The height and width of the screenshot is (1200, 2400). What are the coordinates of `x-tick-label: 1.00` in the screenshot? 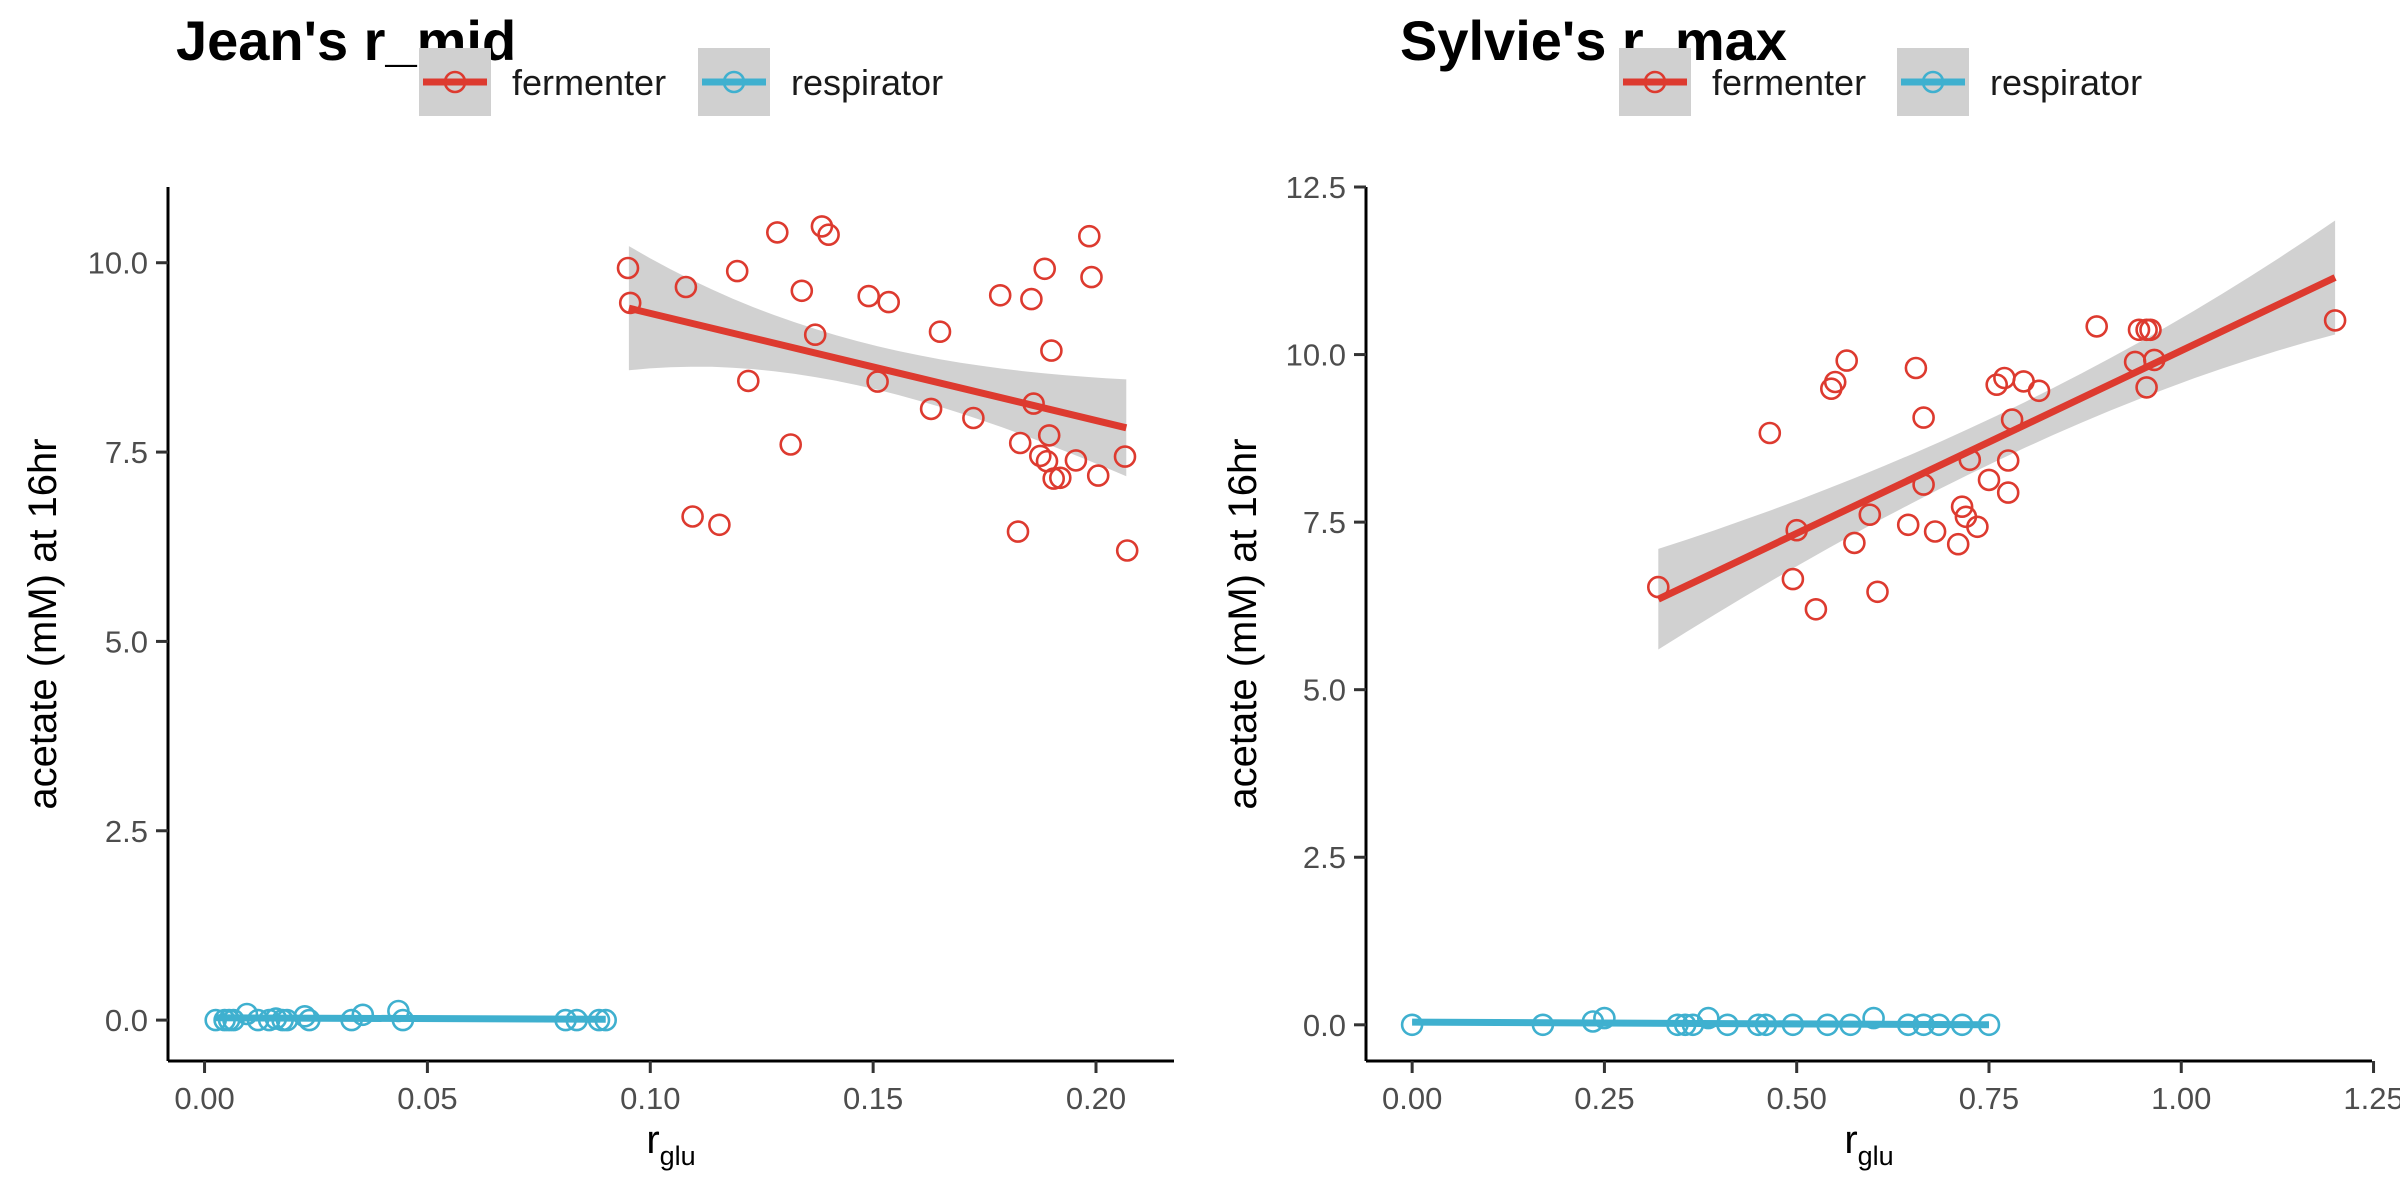 It's located at (2181, 1098).